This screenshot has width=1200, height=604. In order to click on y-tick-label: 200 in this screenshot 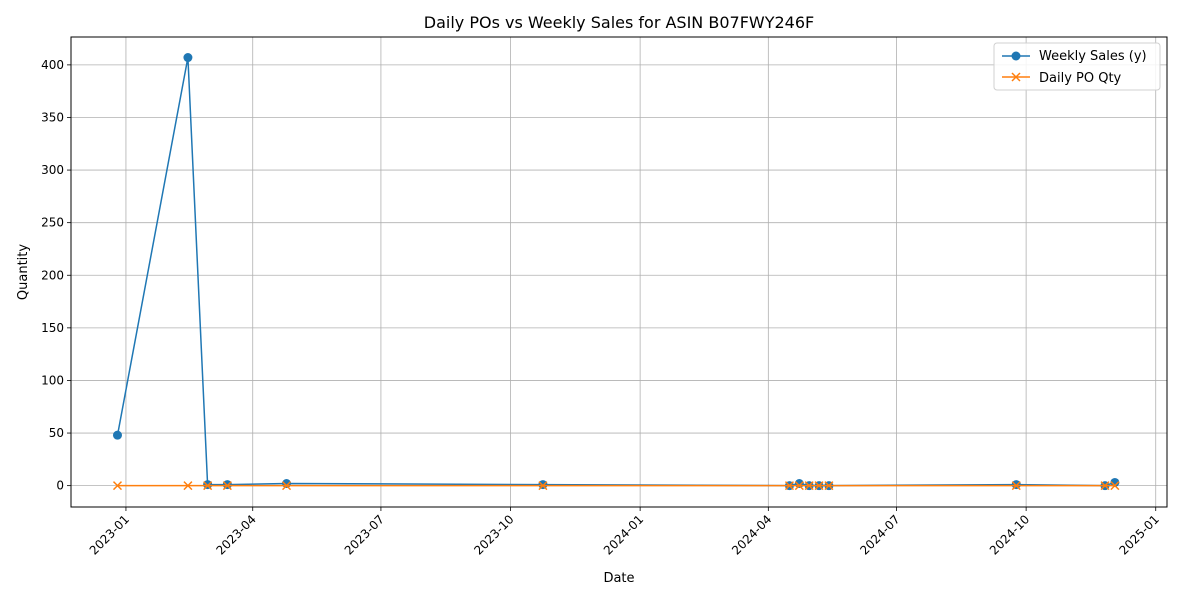, I will do `click(52, 275)`.